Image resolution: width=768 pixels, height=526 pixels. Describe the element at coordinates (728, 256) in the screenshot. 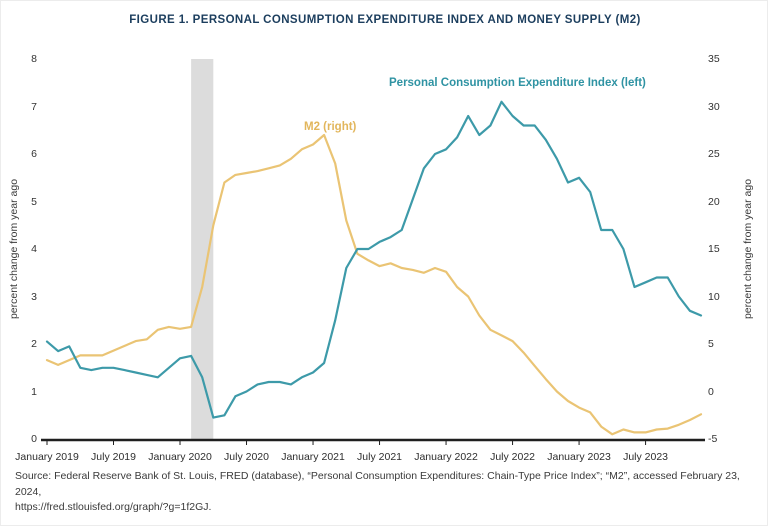

I see `y-axis-ticks-right: -5 0 5 10 15 20 25 30 35` at that location.